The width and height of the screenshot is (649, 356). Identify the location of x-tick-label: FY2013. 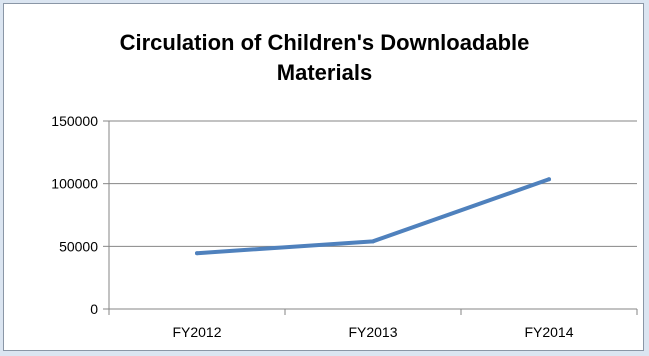
(372, 332).